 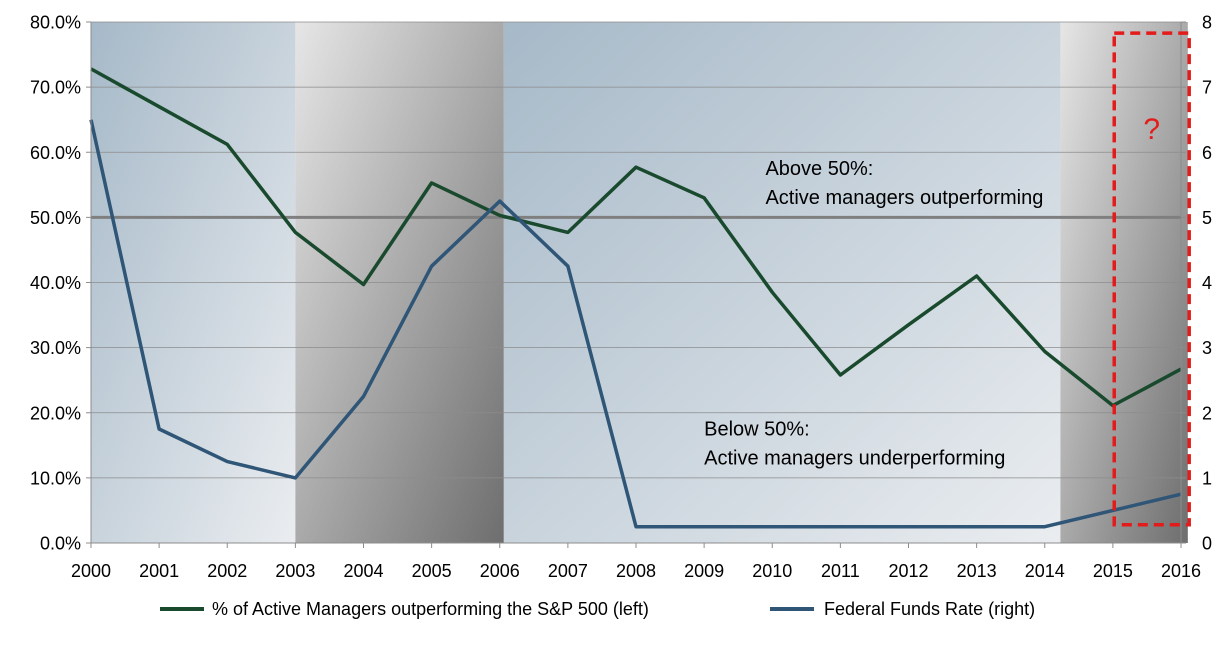 What do you see at coordinates (704, 571) in the screenshot?
I see `x-tick-label: 2009` at bounding box center [704, 571].